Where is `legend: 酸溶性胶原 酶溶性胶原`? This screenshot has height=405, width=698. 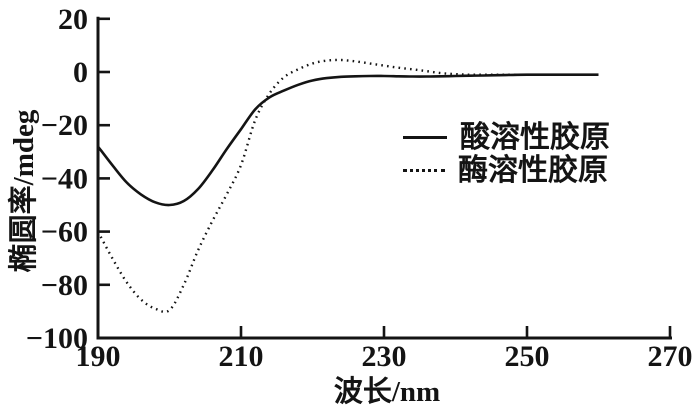
legend: 酸溶性胶原 酶溶性胶原 is located at coordinates (506, 154).